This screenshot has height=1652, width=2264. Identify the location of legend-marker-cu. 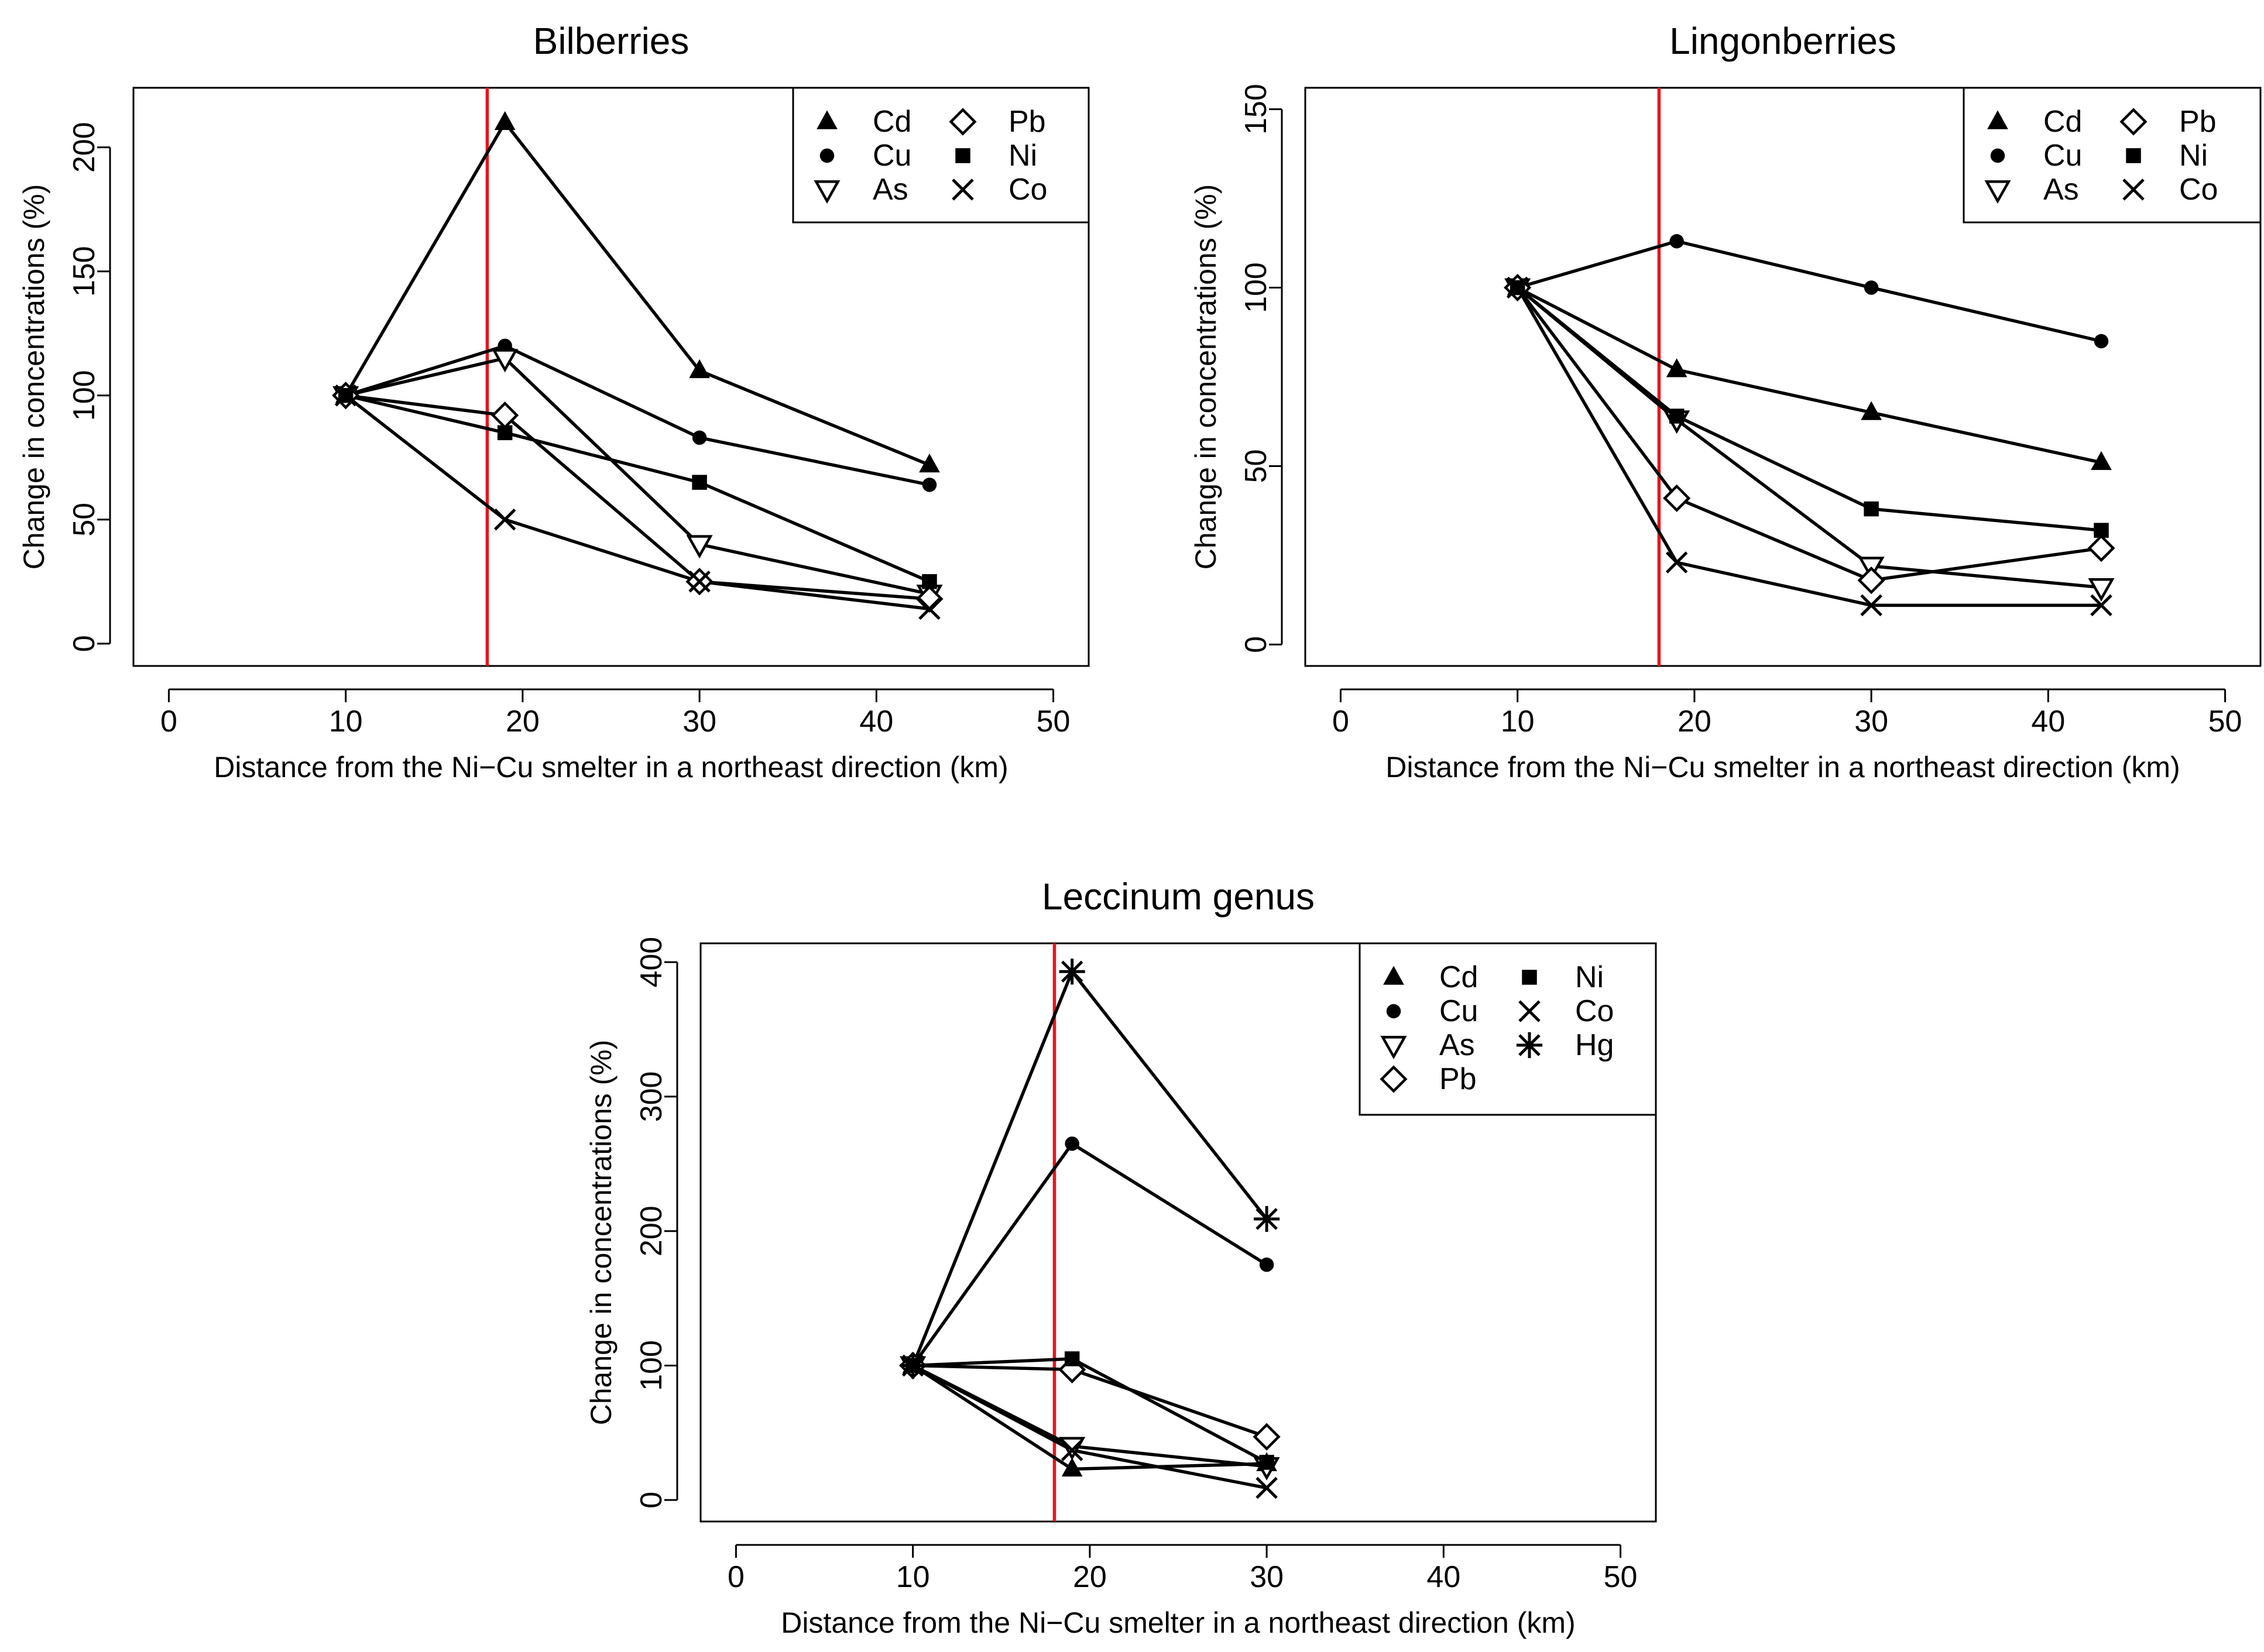
(1997, 155).